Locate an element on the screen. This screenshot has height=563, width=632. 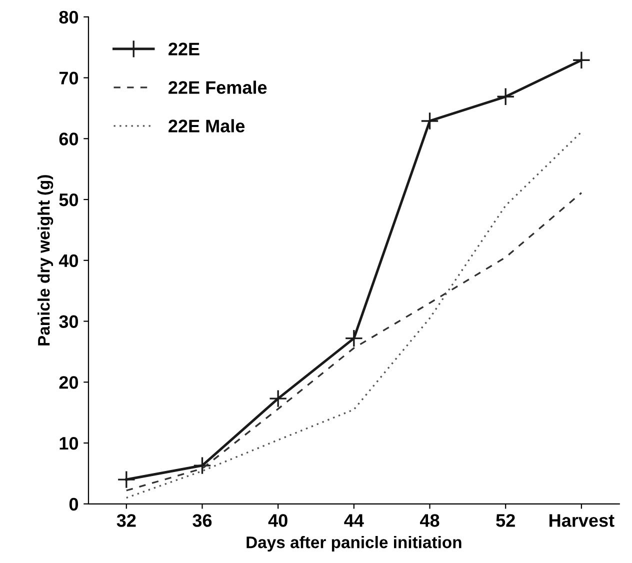
y-tick-label: 80 is located at coordinates (68, 17).